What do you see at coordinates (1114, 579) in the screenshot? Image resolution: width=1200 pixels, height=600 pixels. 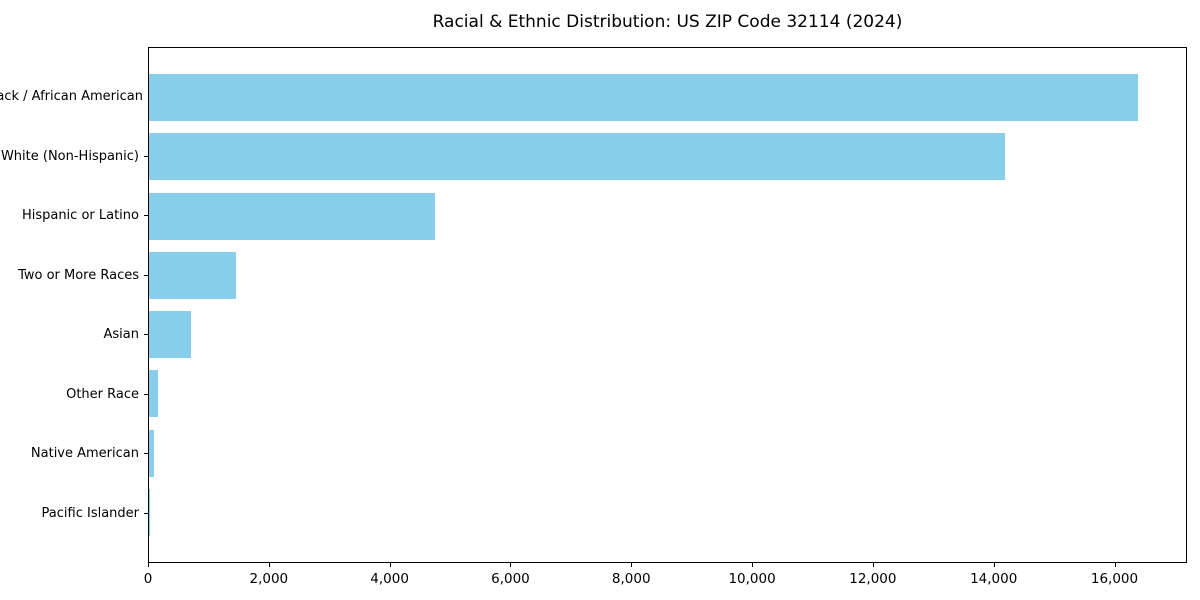 I see `x-tick-label: 16,000` at bounding box center [1114, 579].